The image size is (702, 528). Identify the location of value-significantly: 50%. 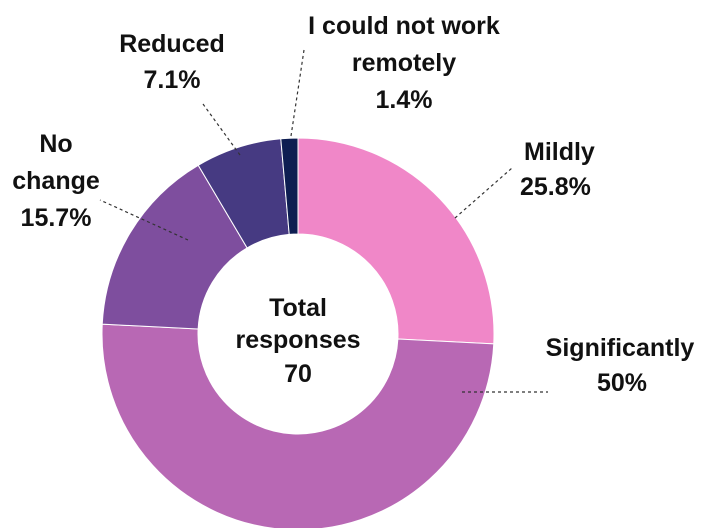
(622, 383).